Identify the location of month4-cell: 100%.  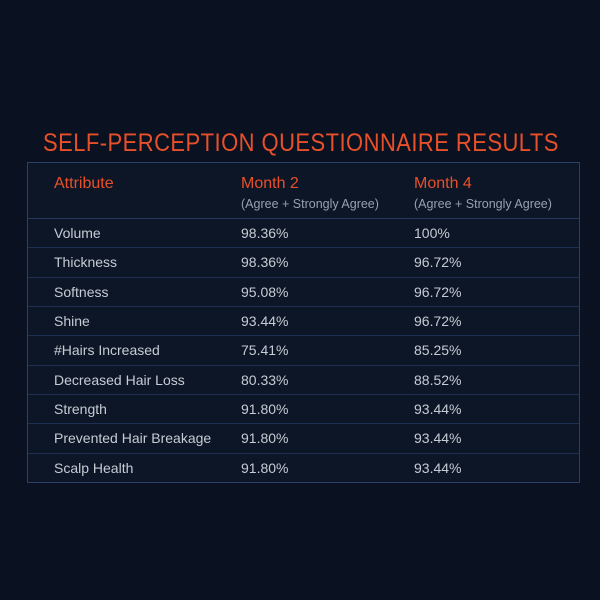
(432, 233).